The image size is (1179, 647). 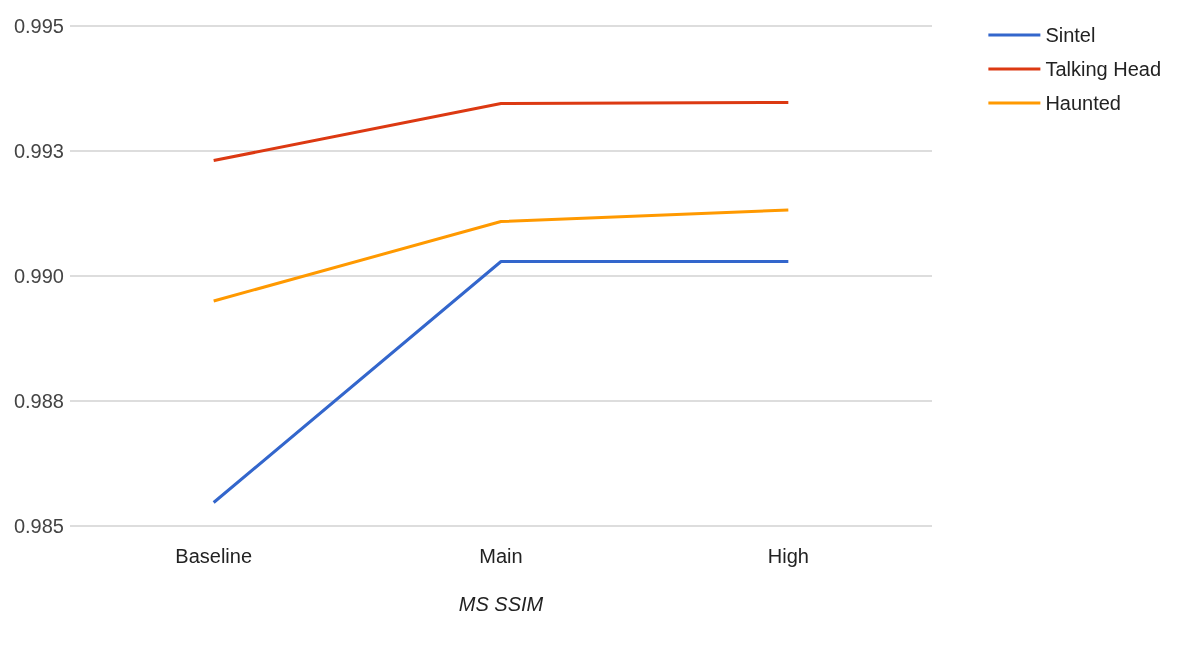 What do you see at coordinates (1103, 69) in the screenshot?
I see `legend-label: Talking Head` at bounding box center [1103, 69].